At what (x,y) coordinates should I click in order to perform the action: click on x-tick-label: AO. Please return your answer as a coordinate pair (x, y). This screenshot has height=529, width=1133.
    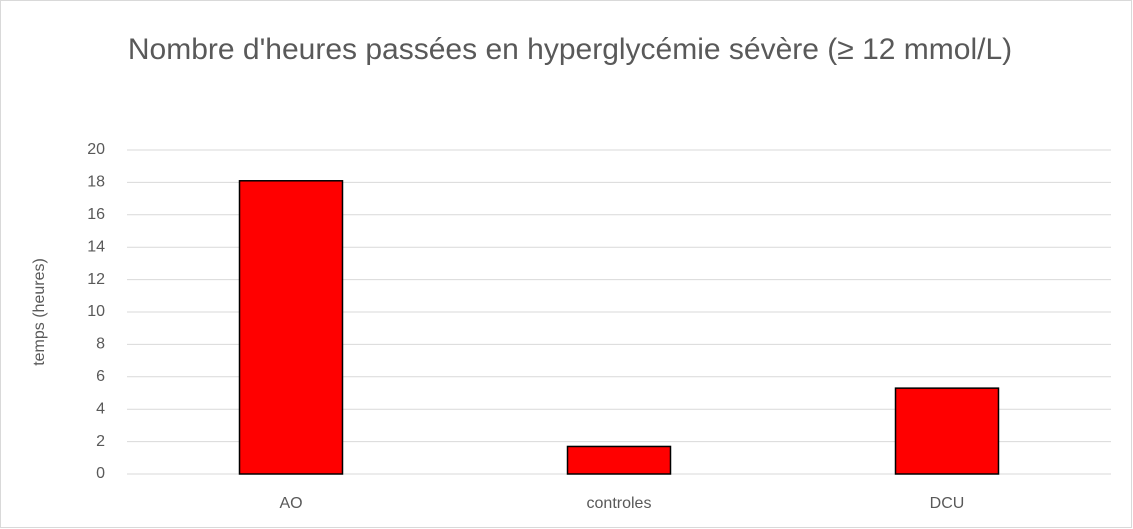
    Looking at the image, I should click on (290, 503).